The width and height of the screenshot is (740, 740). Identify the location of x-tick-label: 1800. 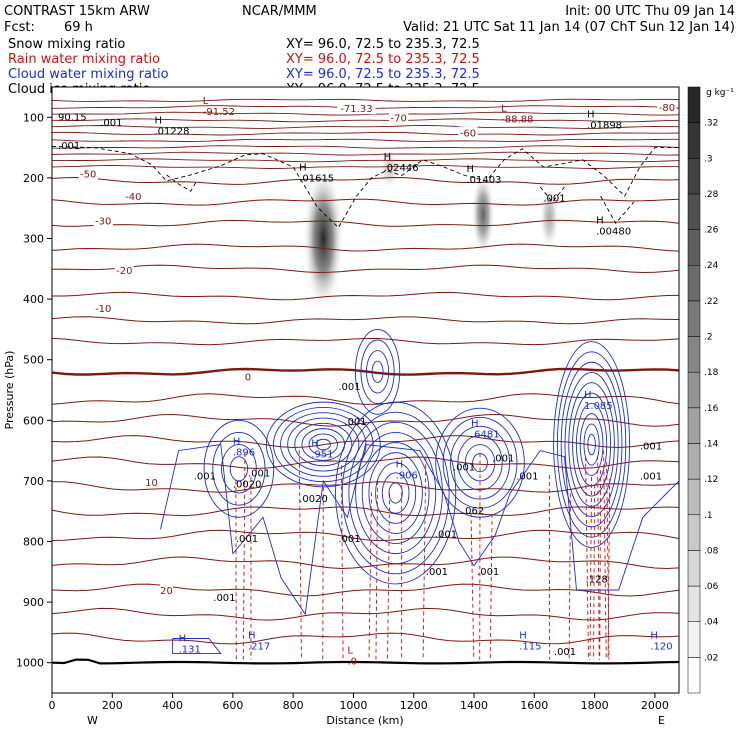
(595, 705).